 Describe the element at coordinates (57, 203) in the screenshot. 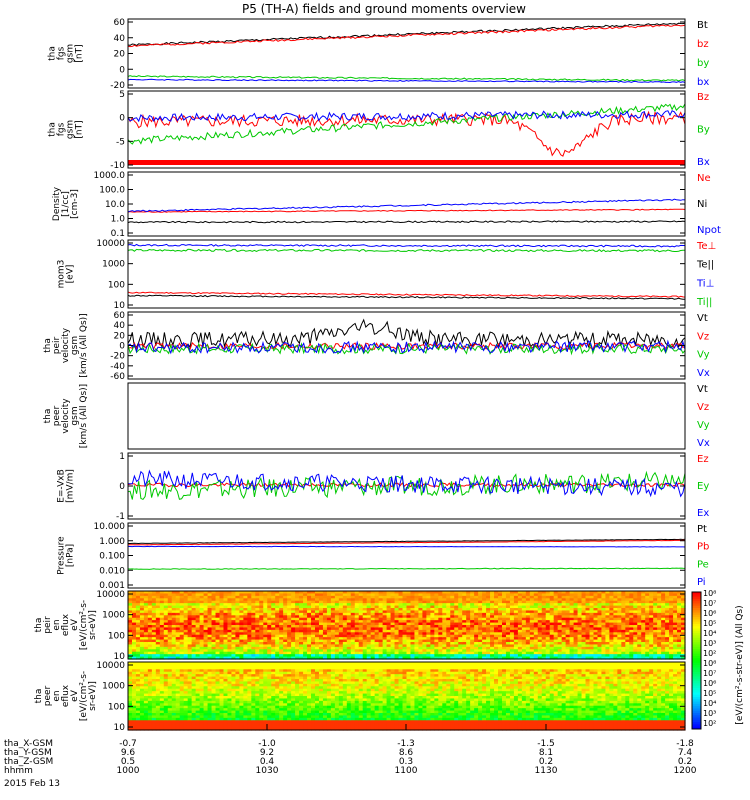

I see `ylabel-line: Density` at that location.